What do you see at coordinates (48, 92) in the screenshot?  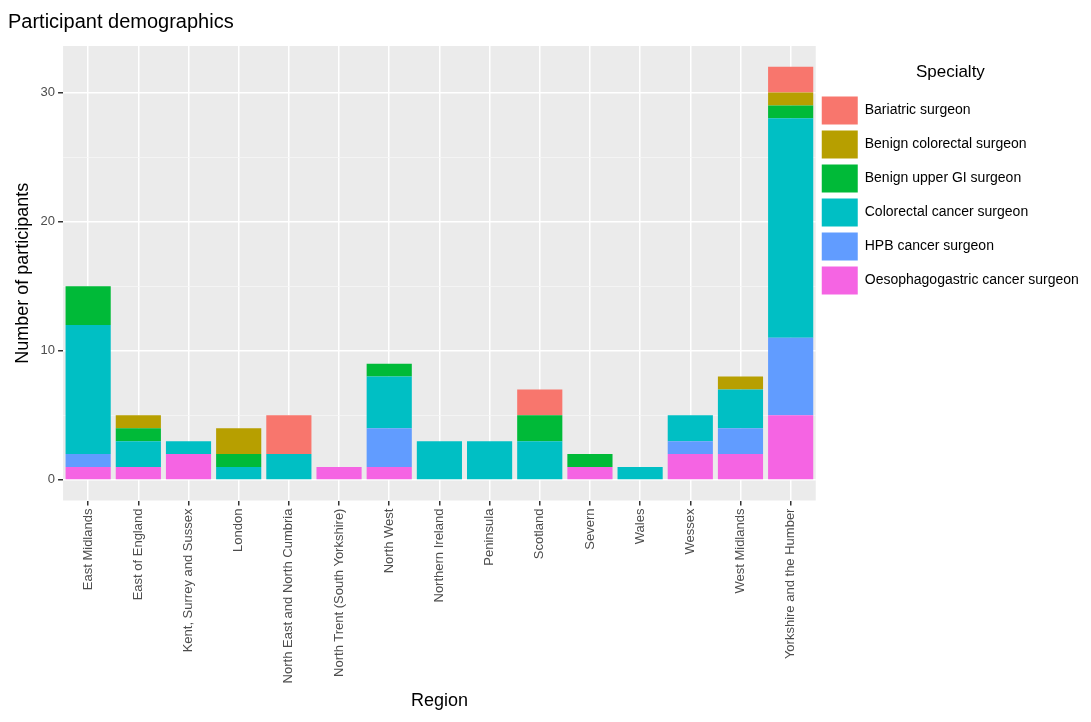 I see `y-tick-label: 30` at bounding box center [48, 92].